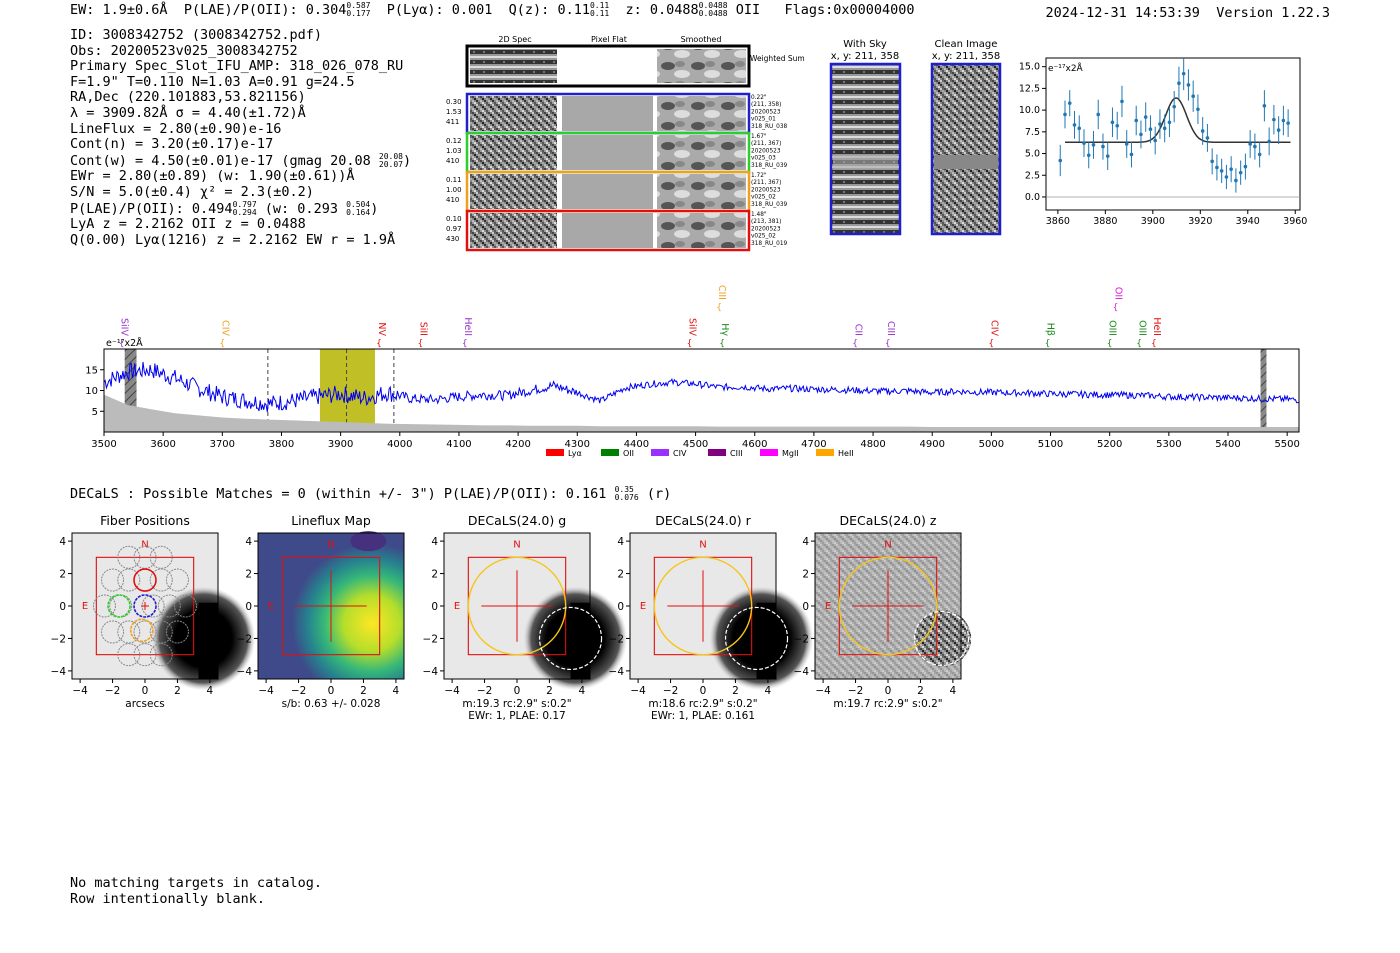  I want to click on spectrum-xtick-label-8: 4300, so click(577, 444).